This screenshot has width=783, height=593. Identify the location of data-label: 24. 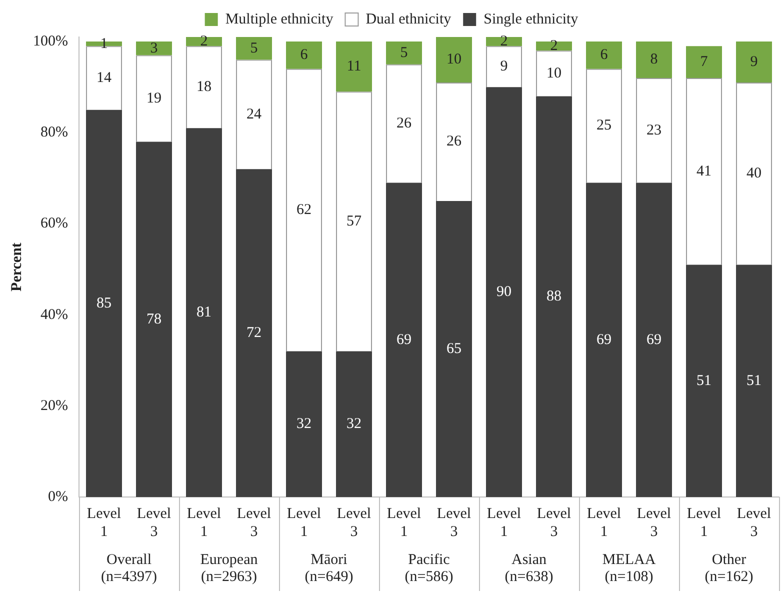
(254, 114).